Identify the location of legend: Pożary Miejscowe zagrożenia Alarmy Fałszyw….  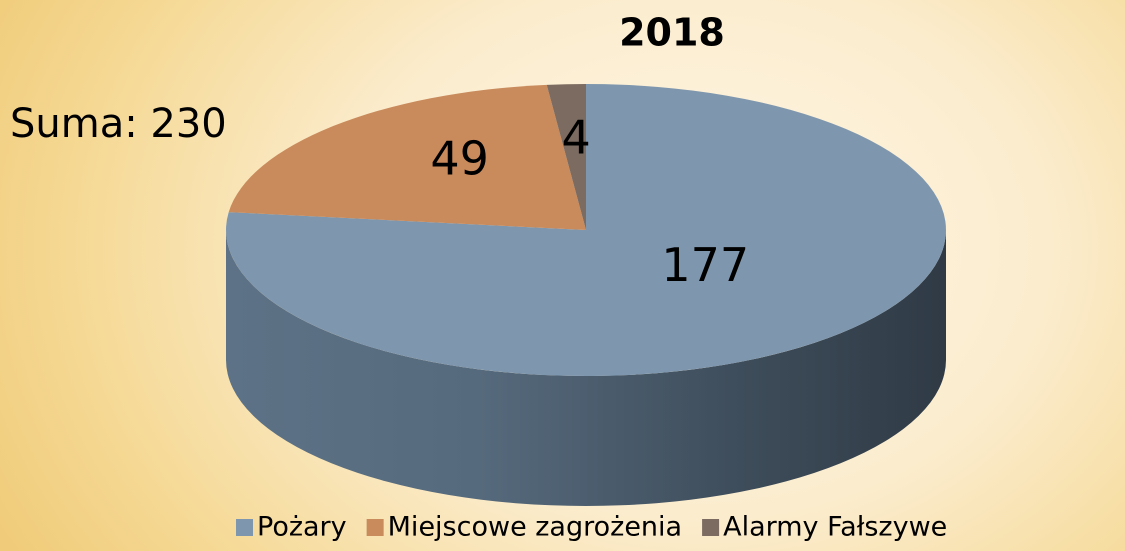
(591, 527).